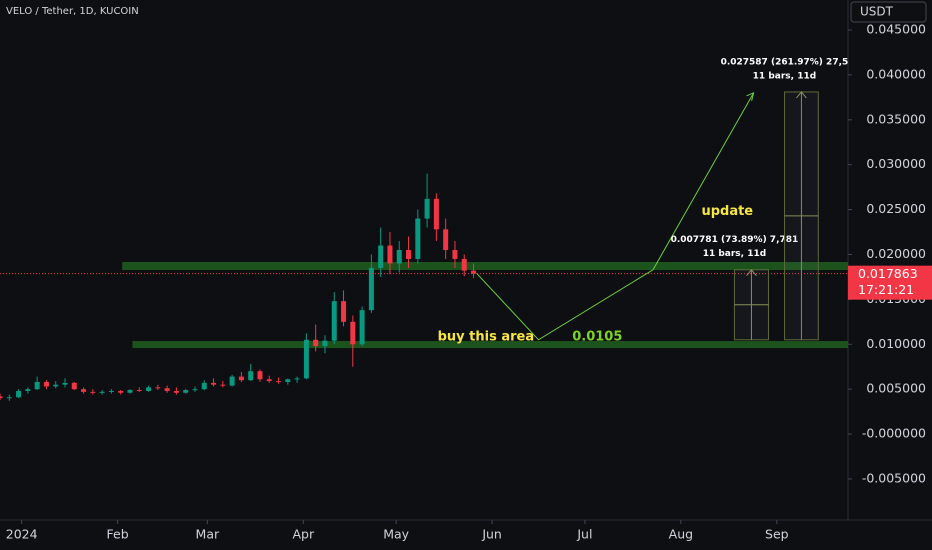  Describe the element at coordinates (396, 534) in the screenshot. I see `x-tick-label: May` at that location.